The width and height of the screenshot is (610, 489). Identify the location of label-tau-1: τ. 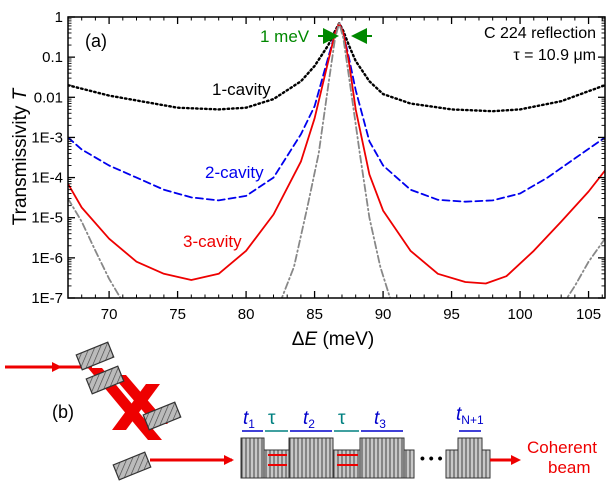
(272, 418).